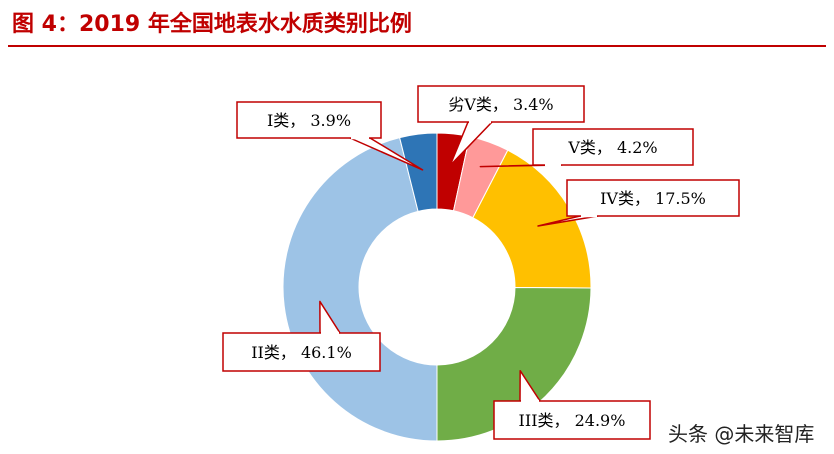 The width and height of the screenshot is (834, 454). I want to click on data-label: IV类， 17.5%, so click(653, 198).